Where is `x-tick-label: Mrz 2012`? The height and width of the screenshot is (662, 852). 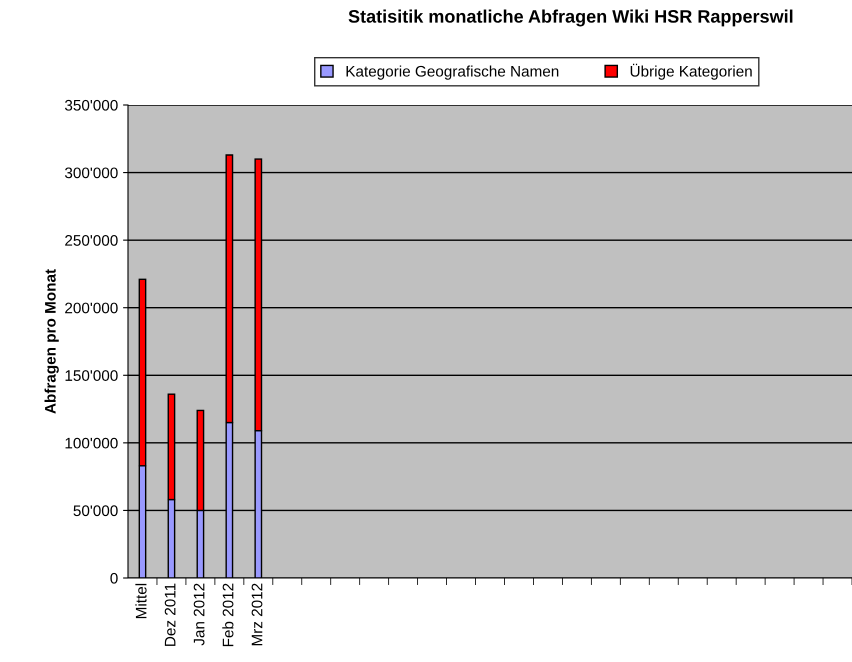 x-tick-label: Mrz 2012 is located at coordinates (257, 615).